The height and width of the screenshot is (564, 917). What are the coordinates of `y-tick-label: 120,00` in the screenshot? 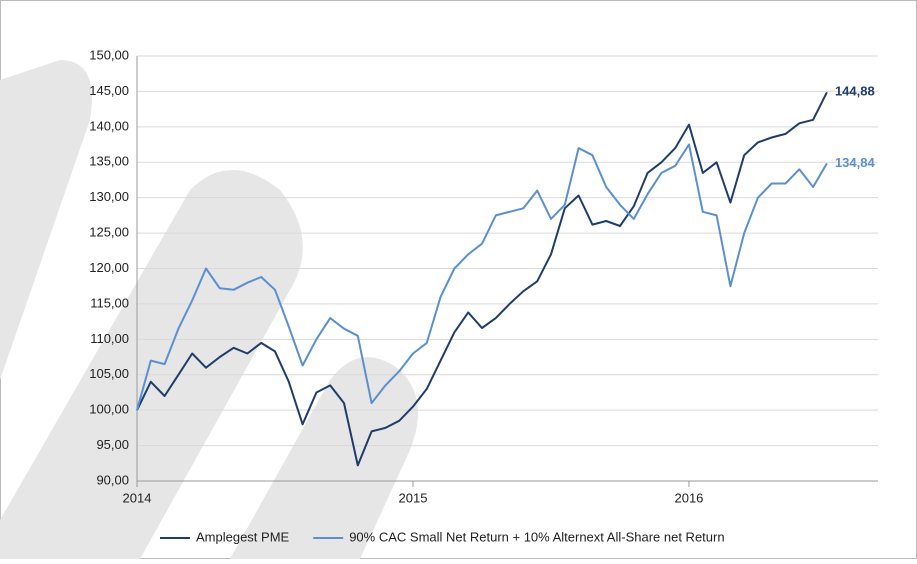 It's located at (109, 267).